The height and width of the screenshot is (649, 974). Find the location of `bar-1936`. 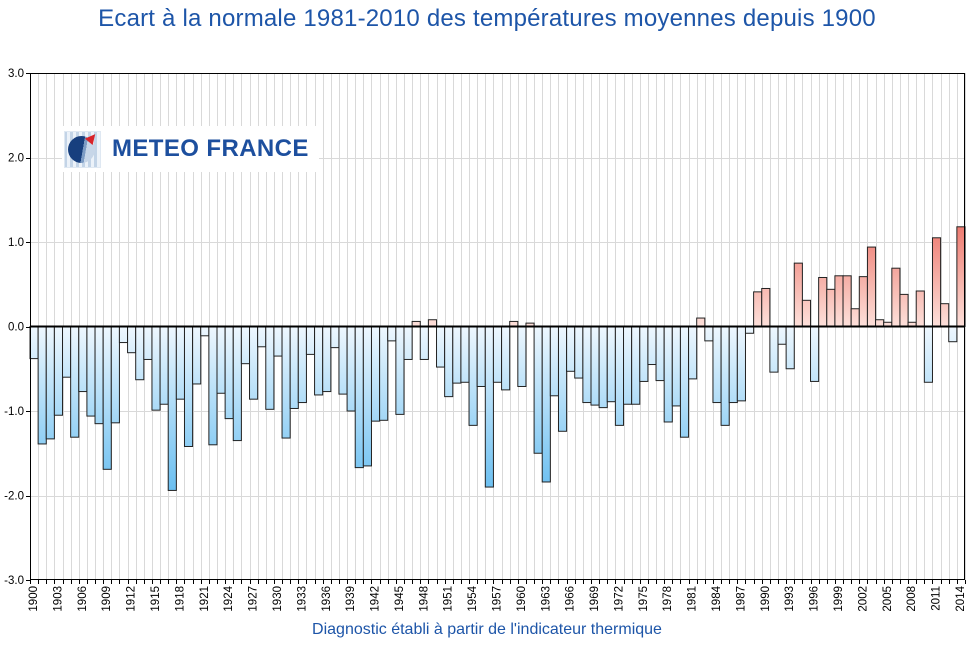

bar-1936 is located at coordinates (327, 359).